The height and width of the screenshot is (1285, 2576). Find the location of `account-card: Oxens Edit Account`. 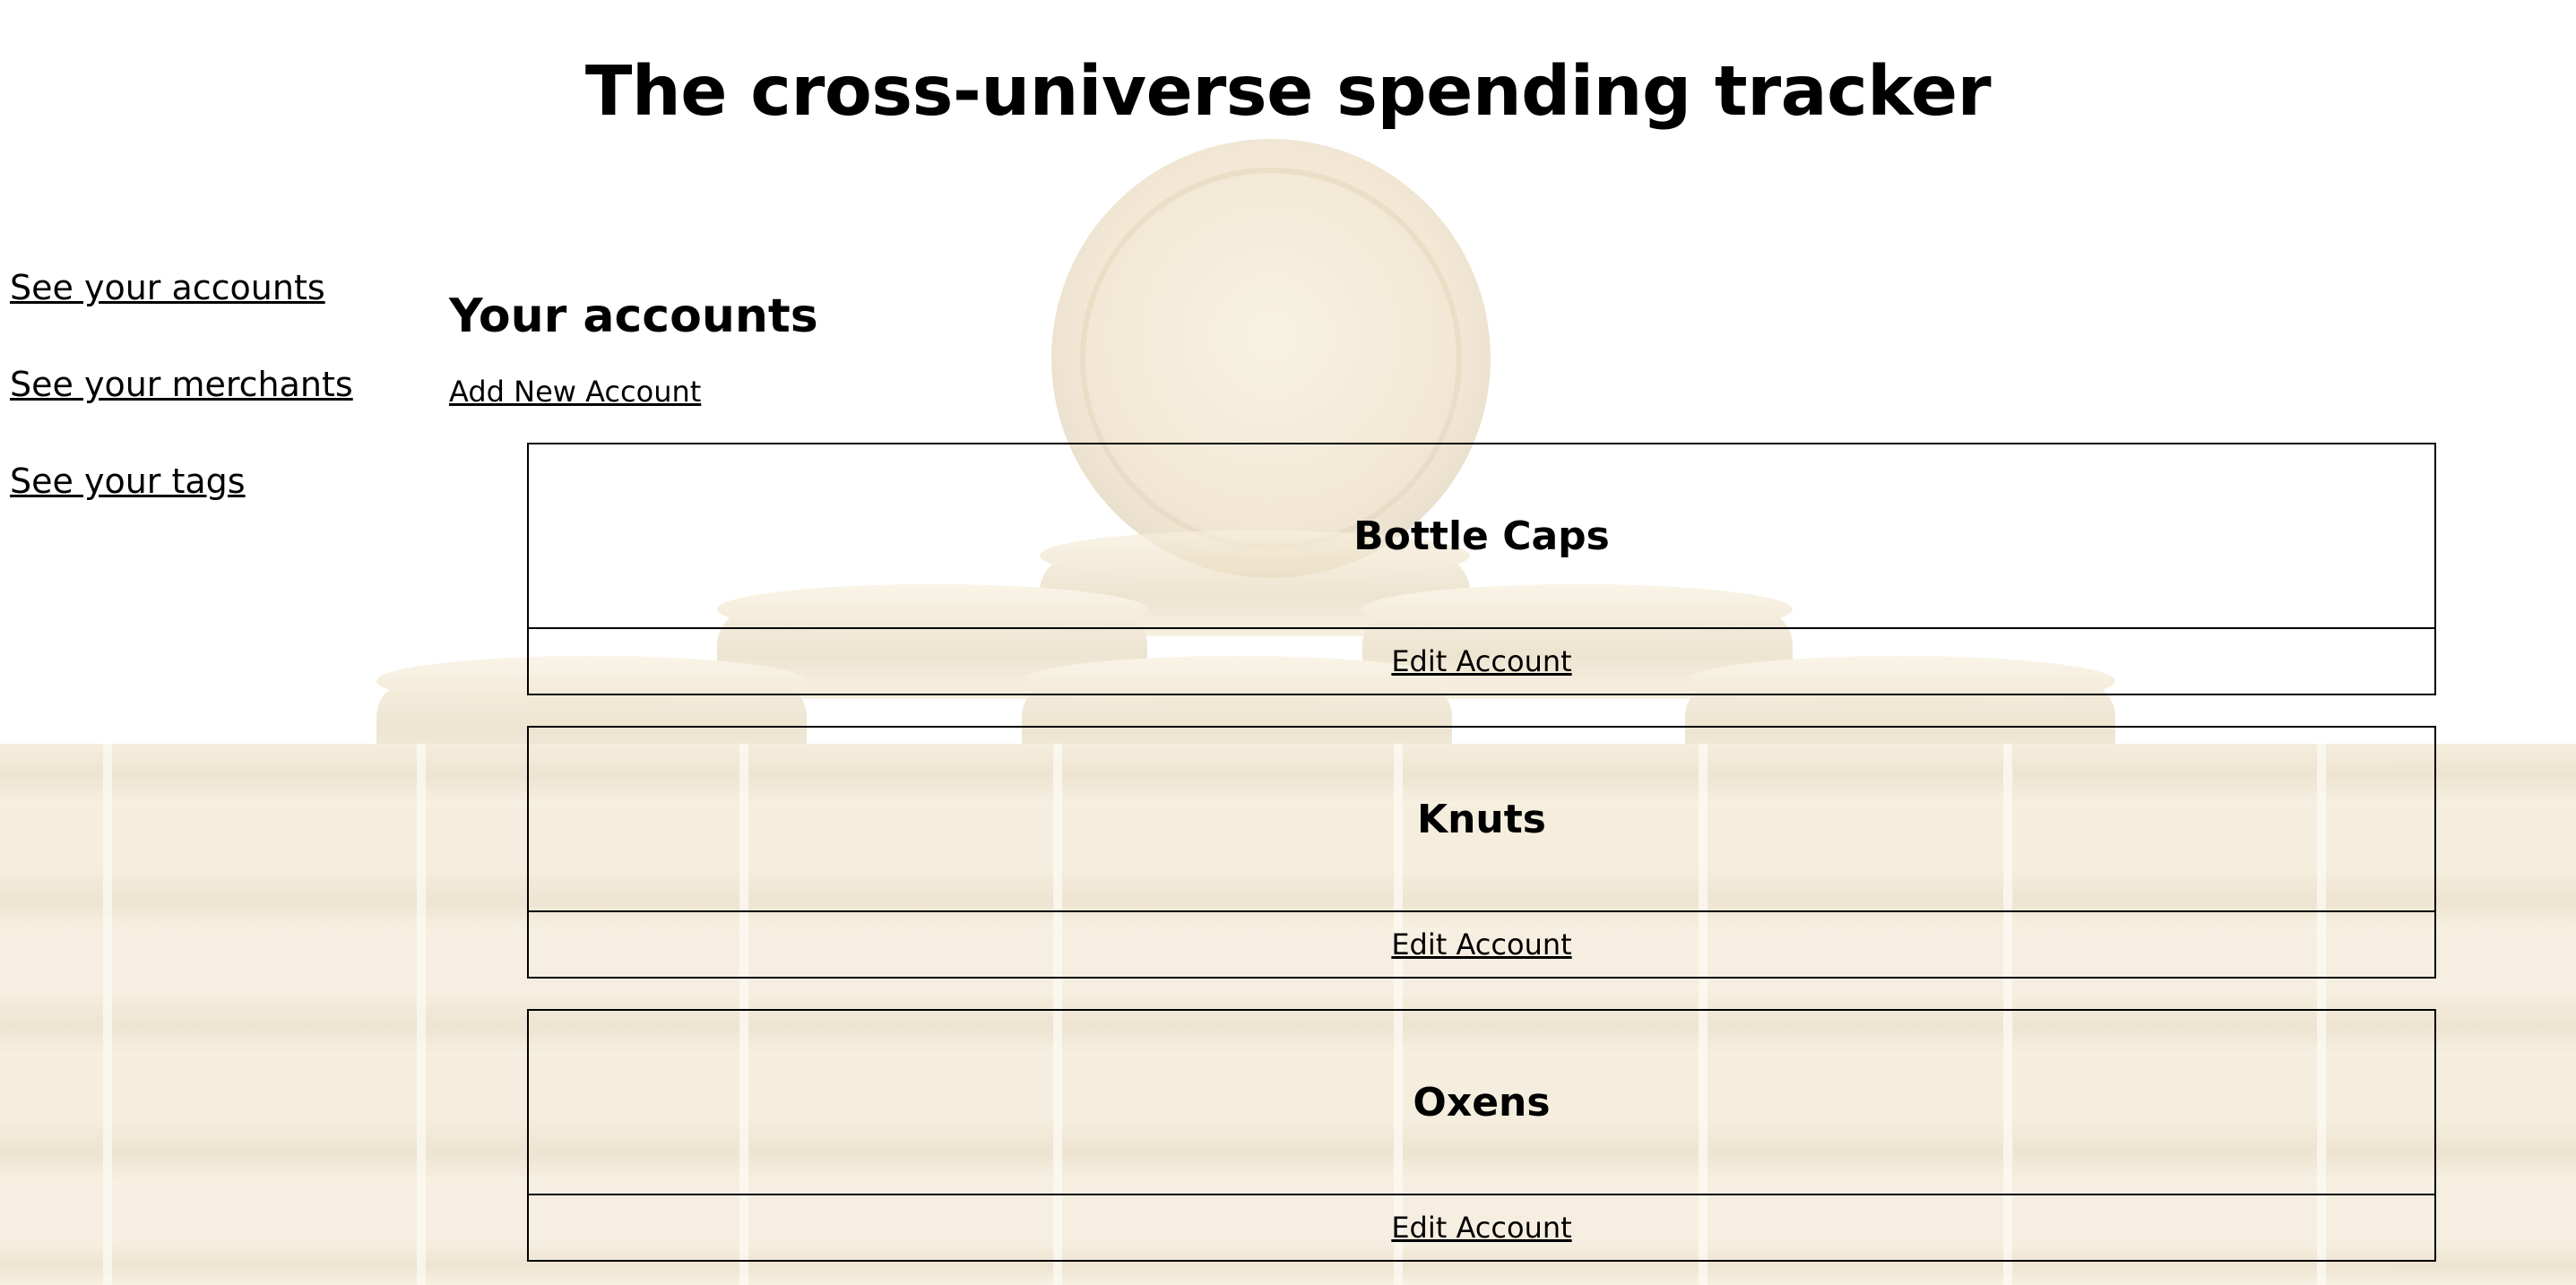

account-card: Oxens Edit Account is located at coordinates (1481, 1135).